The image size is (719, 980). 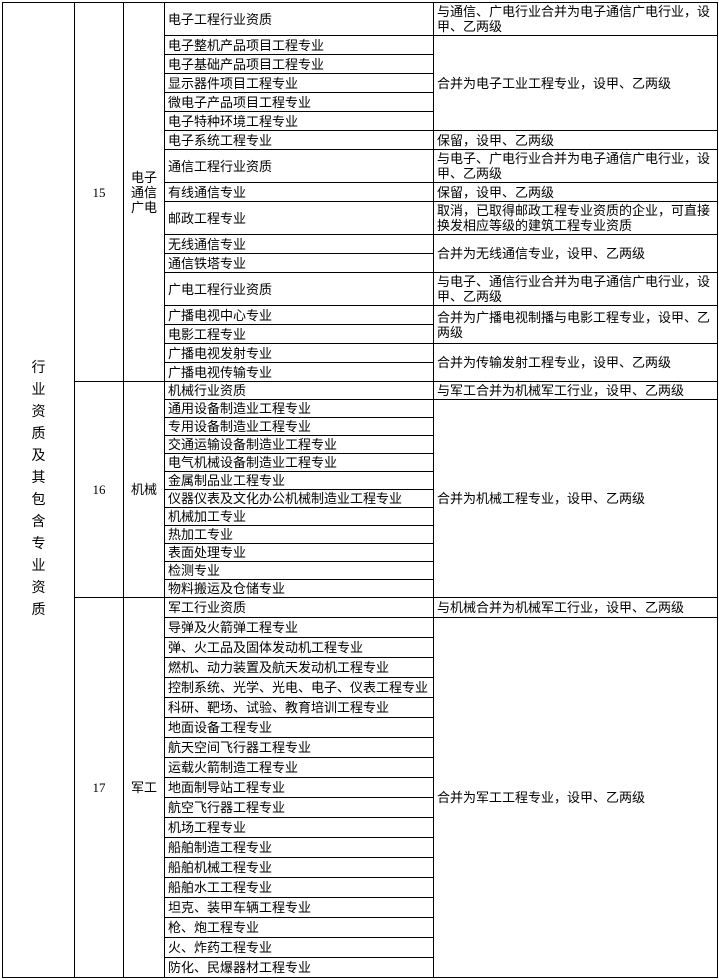 I want to click on specialty-cell: 通信工程行业资质, so click(x=299, y=166).